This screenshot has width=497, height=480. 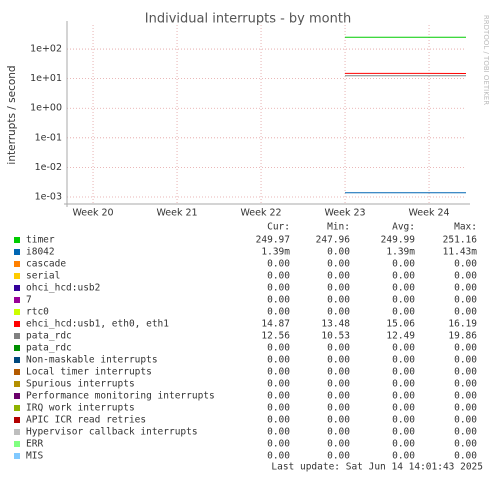 I want to click on legend-label: rtc0, so click(x=37, y=312).